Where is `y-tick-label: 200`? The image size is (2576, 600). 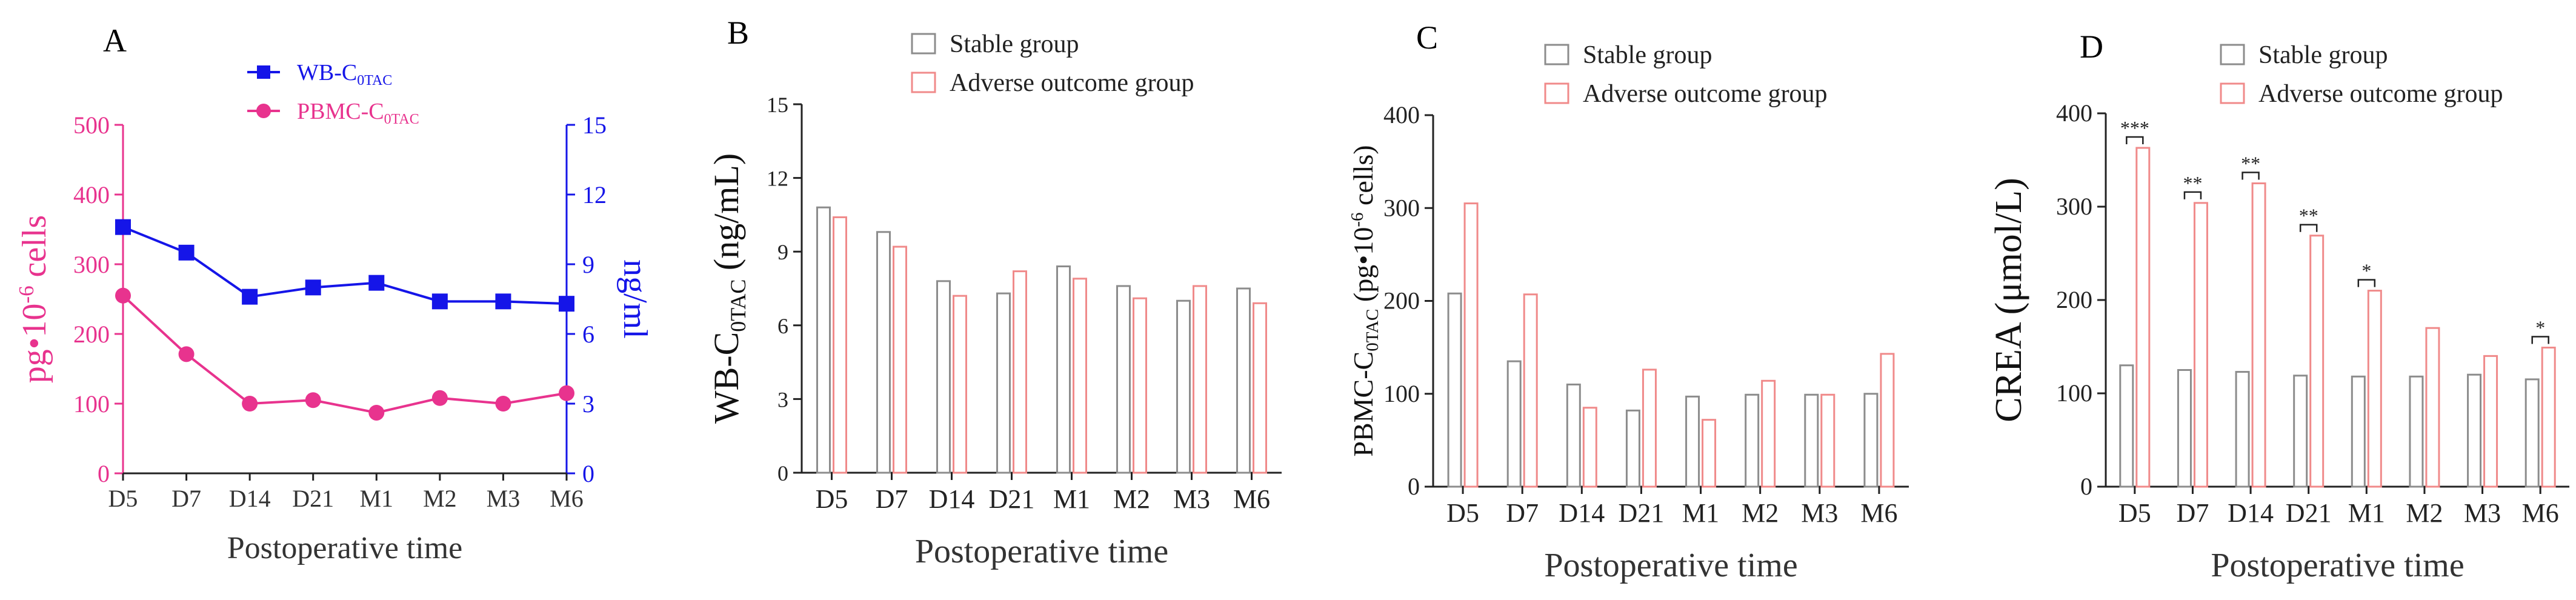
y-tick-label: 200 is located at coordinates (2074, 299).